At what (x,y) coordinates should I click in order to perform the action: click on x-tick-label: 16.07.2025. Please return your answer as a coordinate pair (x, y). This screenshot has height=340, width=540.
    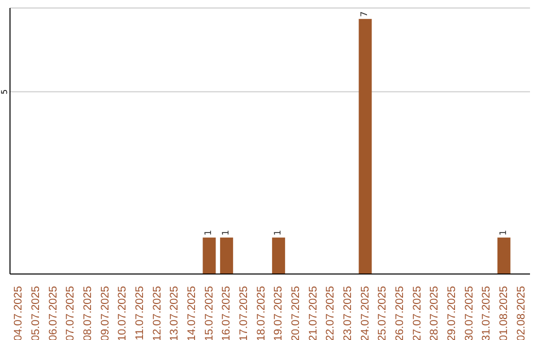
    Looking at the image, I should click on (226, 313).